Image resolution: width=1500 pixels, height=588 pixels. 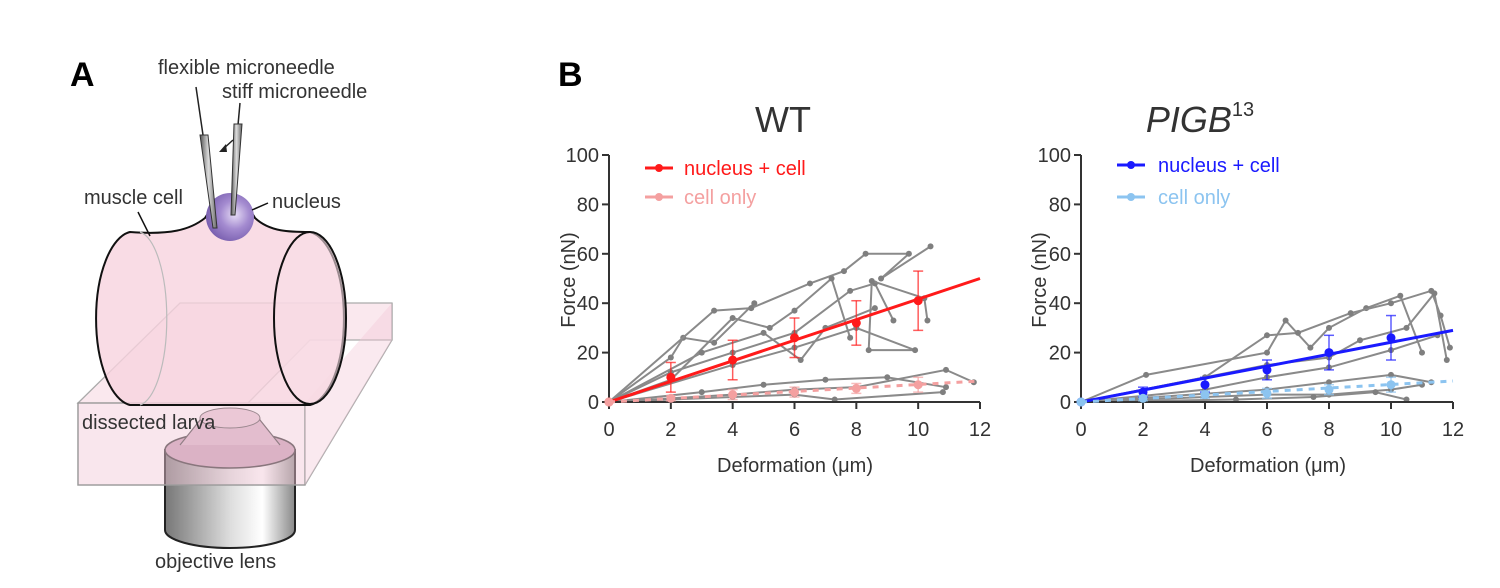 What do you see at coordinates (230, 217) in the screenshot?
I see `nucleus` at bounding box center [230, 217].